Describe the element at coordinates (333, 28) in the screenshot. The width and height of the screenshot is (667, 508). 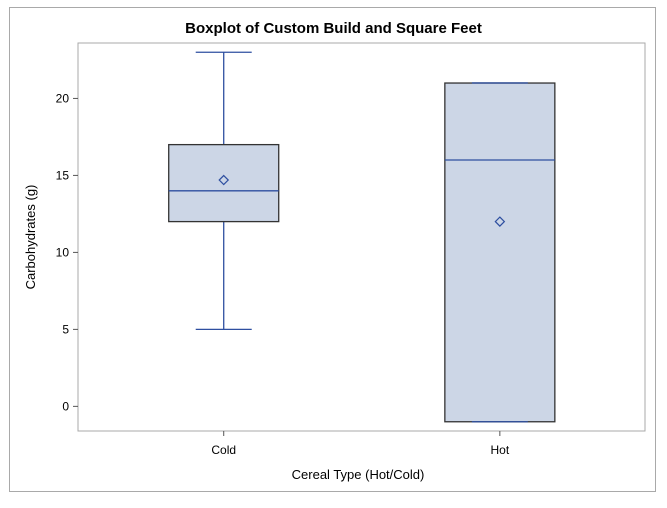
I see `chart-title: Boxplot of Custom Build and Square Feet` at that location.